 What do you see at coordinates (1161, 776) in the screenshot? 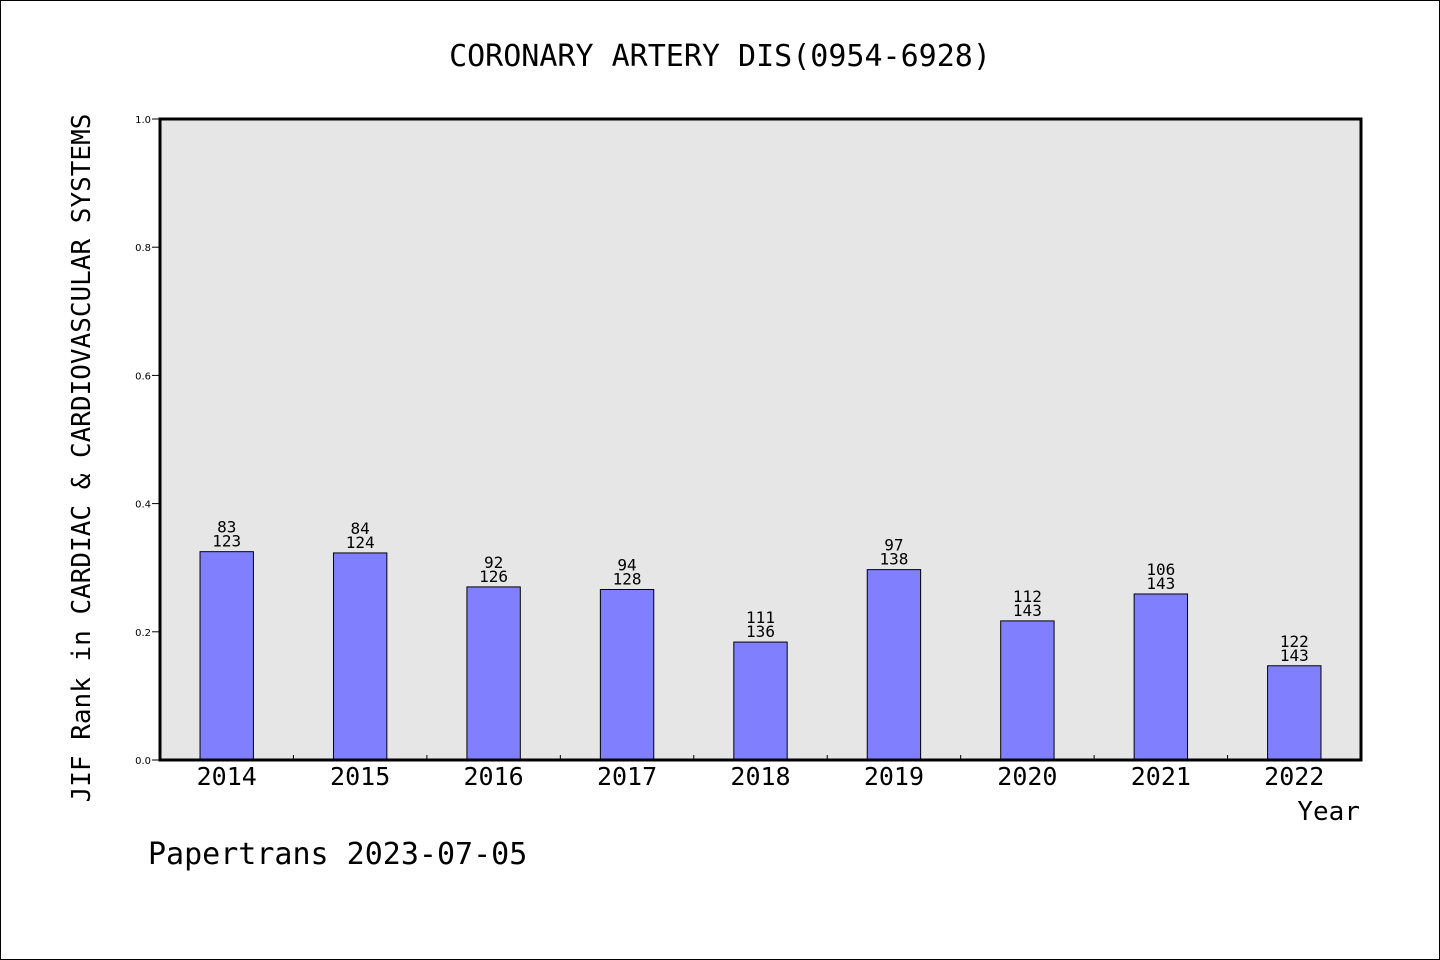
I see `x-tick-label: 2021` at bounding box center [1161, 776].